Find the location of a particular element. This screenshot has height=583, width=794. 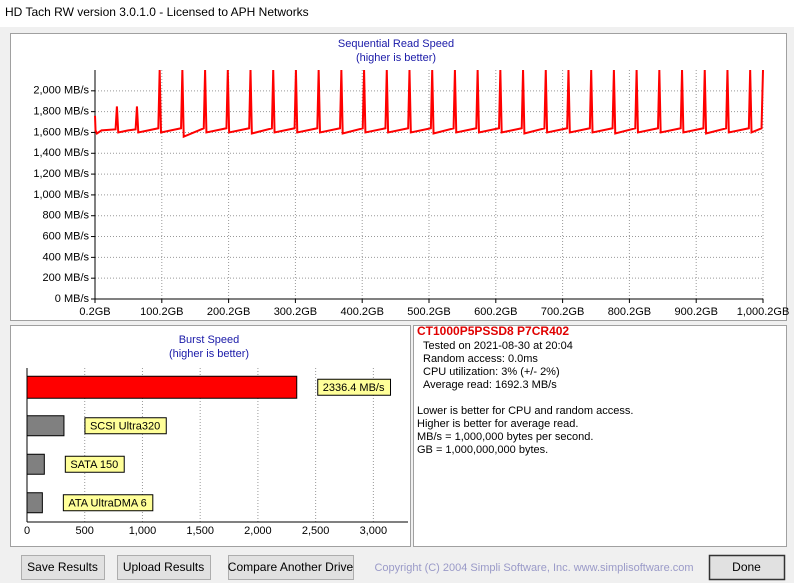

x-tick-label: 2,500 is located at coordinates (316, 531).